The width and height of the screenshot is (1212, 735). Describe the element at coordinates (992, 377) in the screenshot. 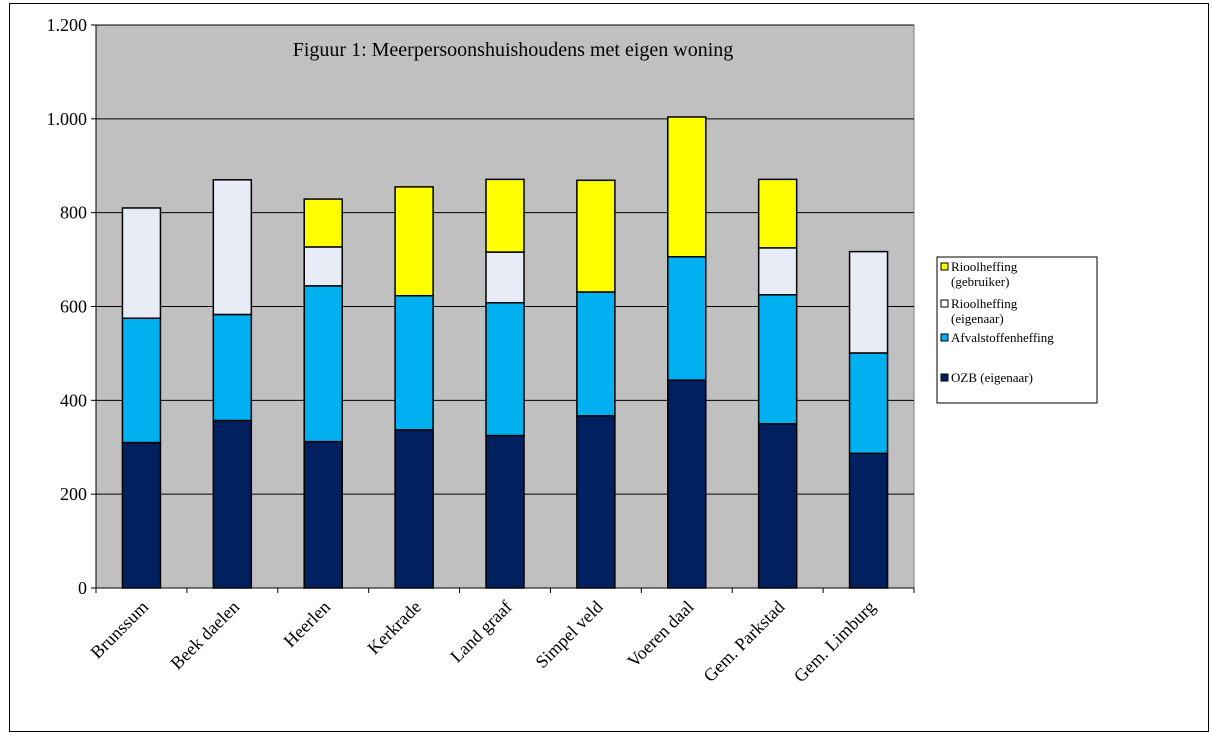

I see `legend-label: OZB (eigenaar)` at that location.